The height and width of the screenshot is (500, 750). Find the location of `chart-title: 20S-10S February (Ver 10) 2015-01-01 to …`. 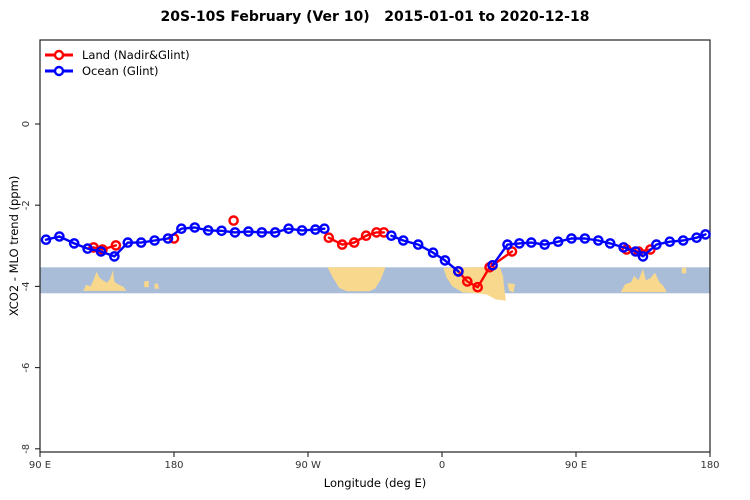

chart-title: 20S-10S February (Ver 10) 2015-01-01 to … is located at coordinates (375, 17).